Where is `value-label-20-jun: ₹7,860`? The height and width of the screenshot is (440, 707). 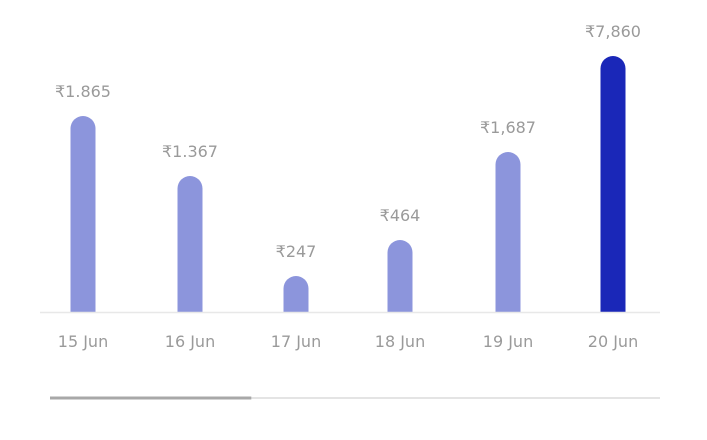
value-label-20-jun: ₹7,860 is located at coordinates (613, 31).